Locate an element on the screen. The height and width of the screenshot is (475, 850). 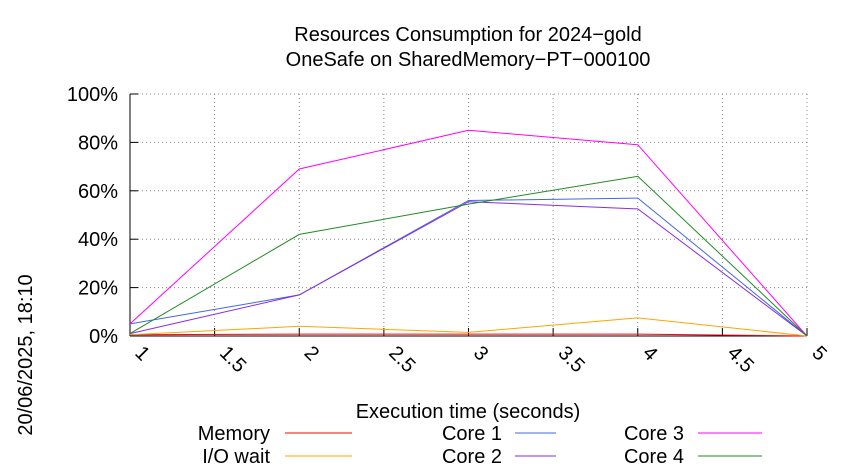
chart-title: Resources Consumption for 2024−gold is located at coordinates (467, 35).